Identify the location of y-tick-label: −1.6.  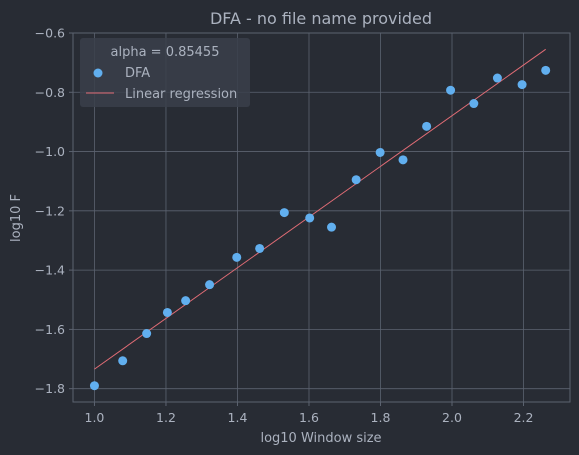
(50, 329).